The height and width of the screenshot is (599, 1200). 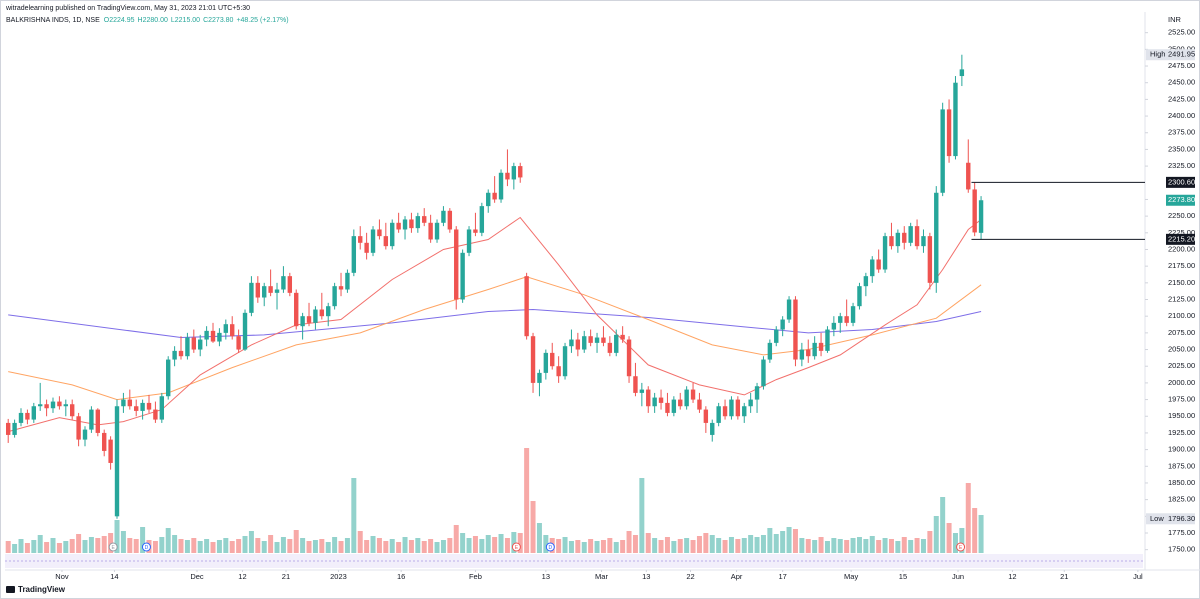 What do you see at coordinates (782, 576) in the screenshot?
I see `x-tick-label: 17` at bounding box center [782, 576].